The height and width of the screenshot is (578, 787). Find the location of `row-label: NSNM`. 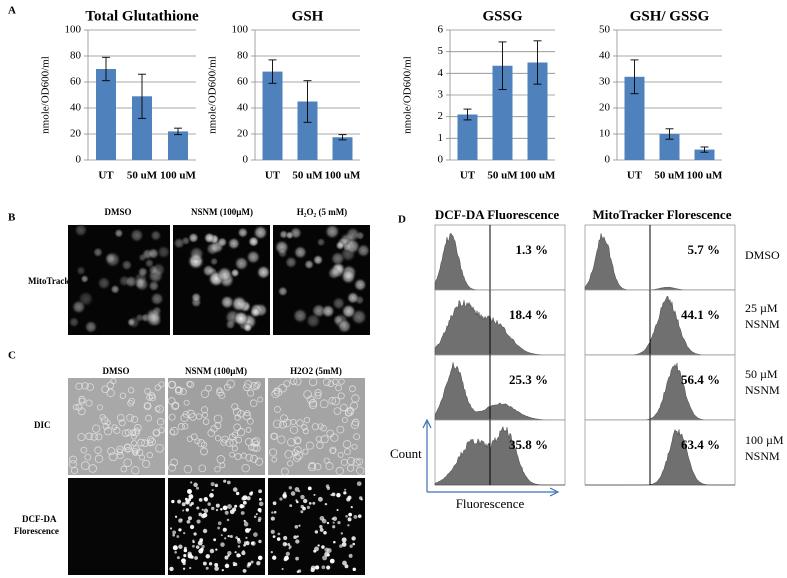

row-label: NSNM is located at coordinates (762, 390).